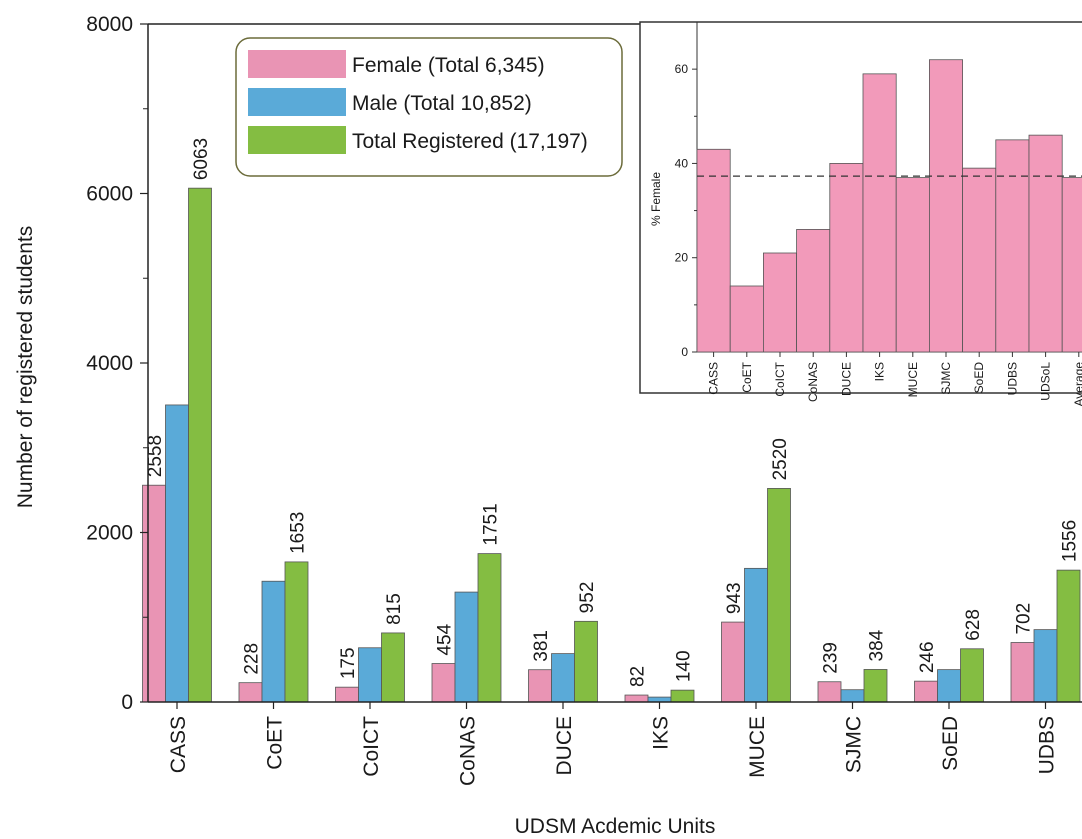  I want to click on bar-total-conas, so click(489, 628).